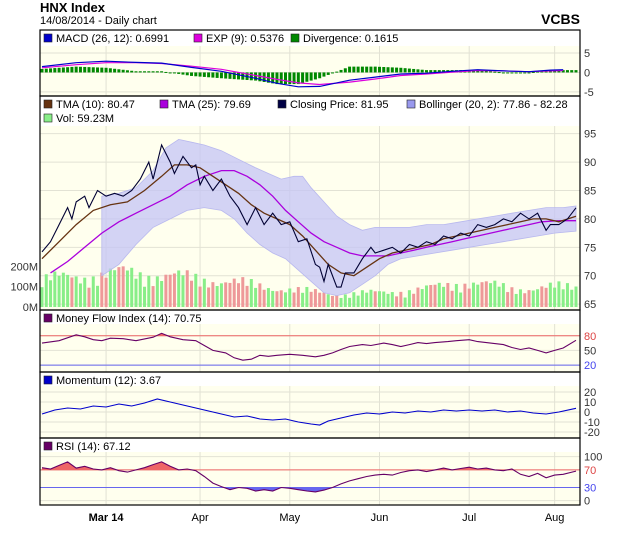  What do you see at coordinates (493, 105) in the screenshot?
I see `legend-label: Bollinger (20, 2): 77.86 - 82.28` at bounding box center [493, 105].